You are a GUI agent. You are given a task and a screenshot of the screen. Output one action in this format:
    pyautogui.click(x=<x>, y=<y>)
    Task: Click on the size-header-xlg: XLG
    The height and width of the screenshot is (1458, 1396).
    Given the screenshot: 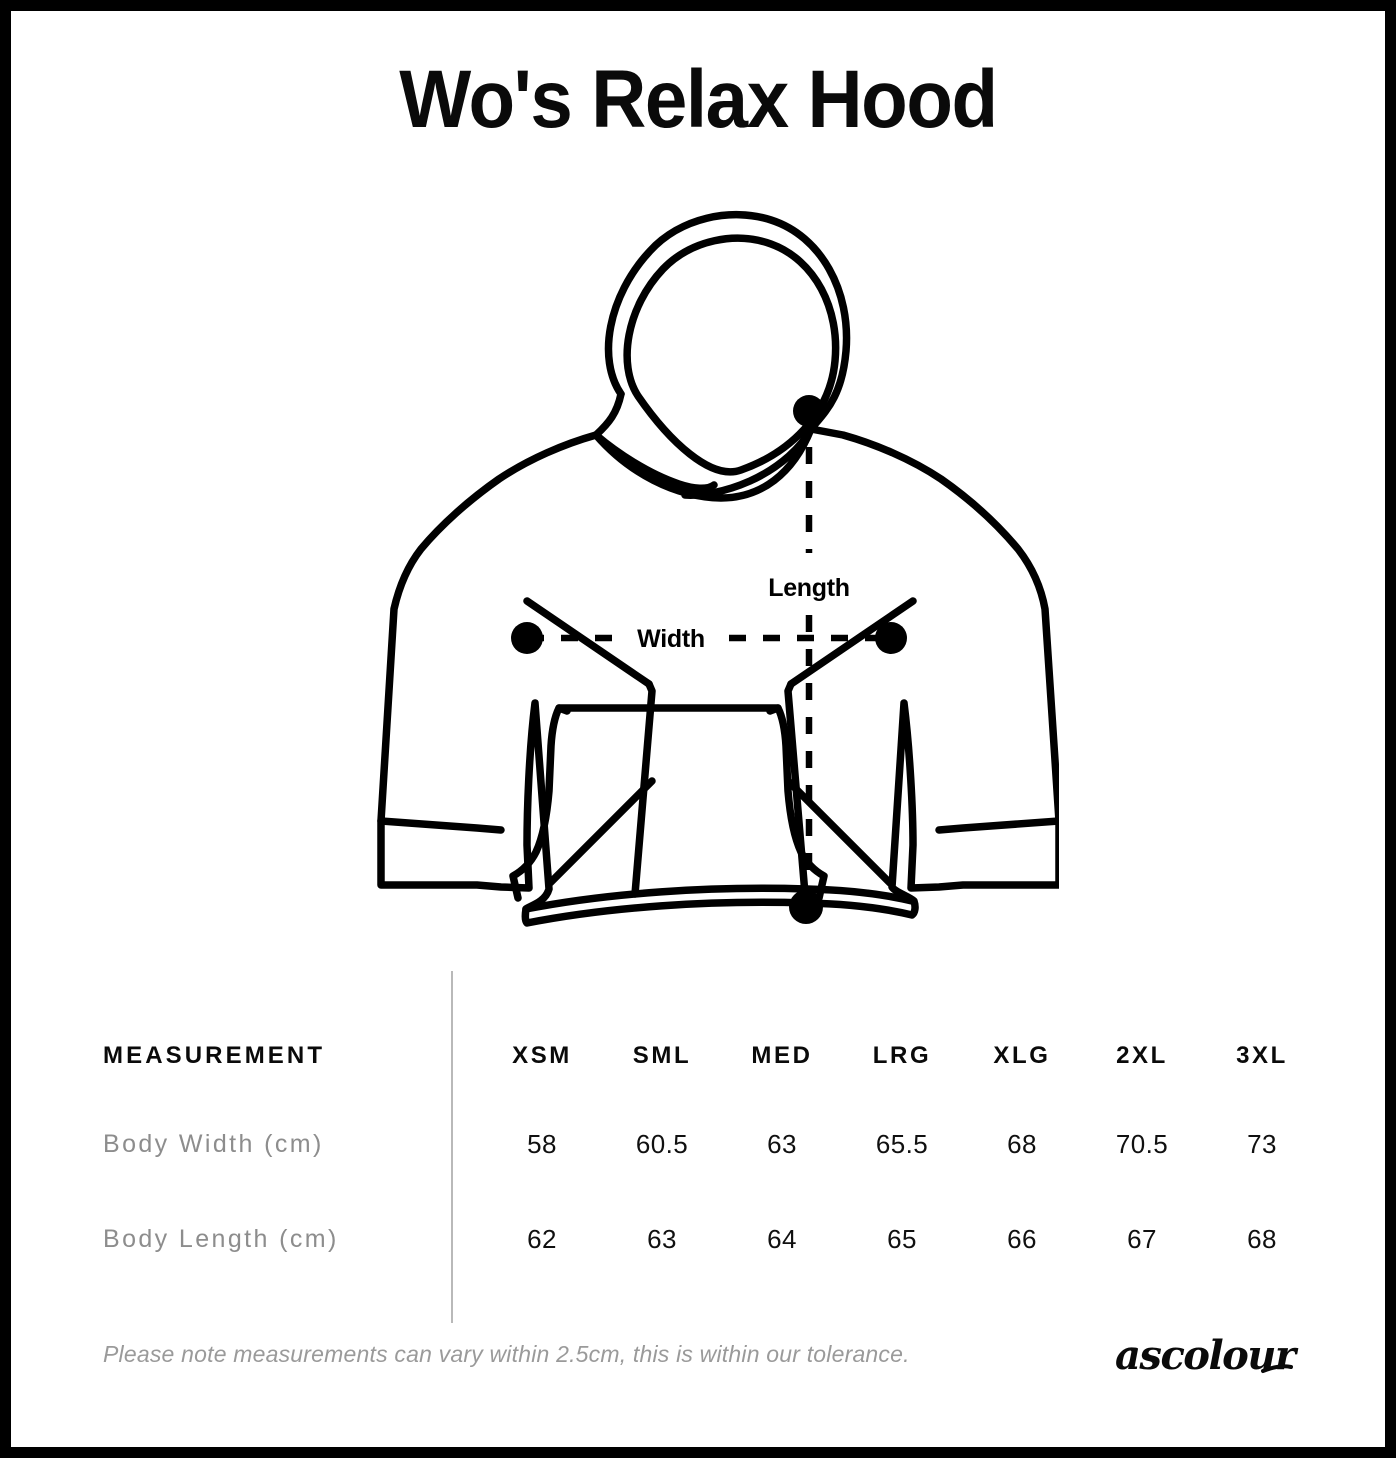 What is the action you would take?
    pyautogui.click(x=1022, y=1055)
    